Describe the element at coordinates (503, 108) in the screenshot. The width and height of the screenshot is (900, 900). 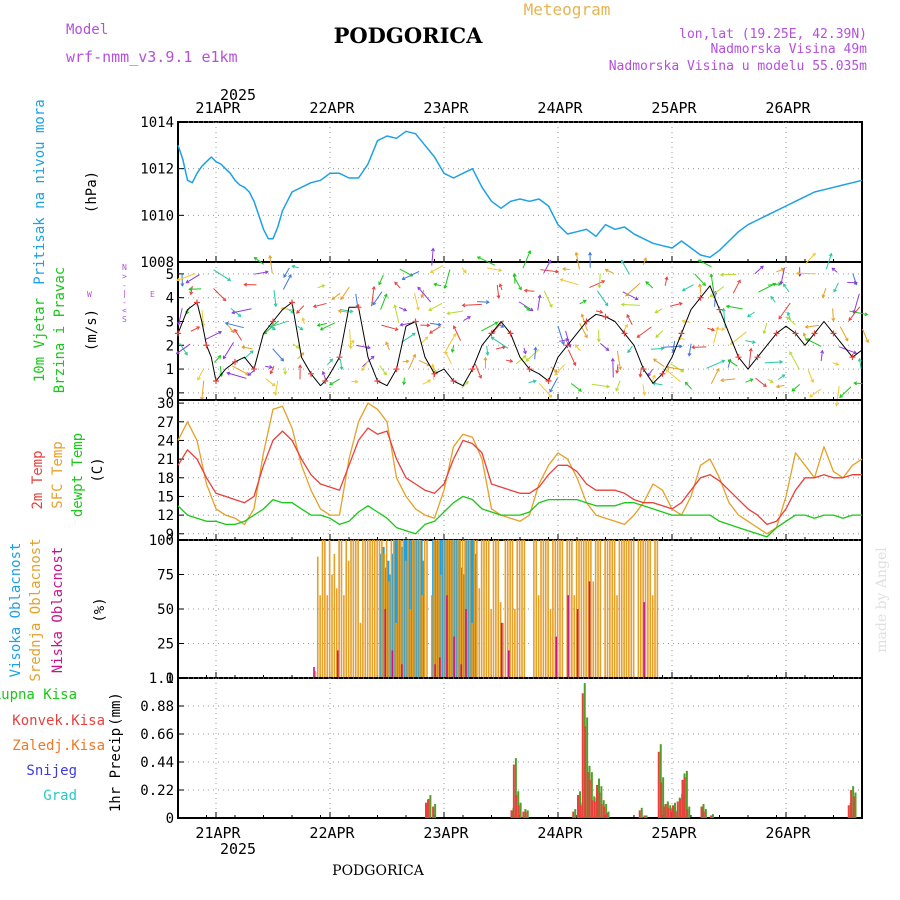
I see `top-day-labels: 21APR 22APR 23APR 24APR 25APR 26APR` at that location.